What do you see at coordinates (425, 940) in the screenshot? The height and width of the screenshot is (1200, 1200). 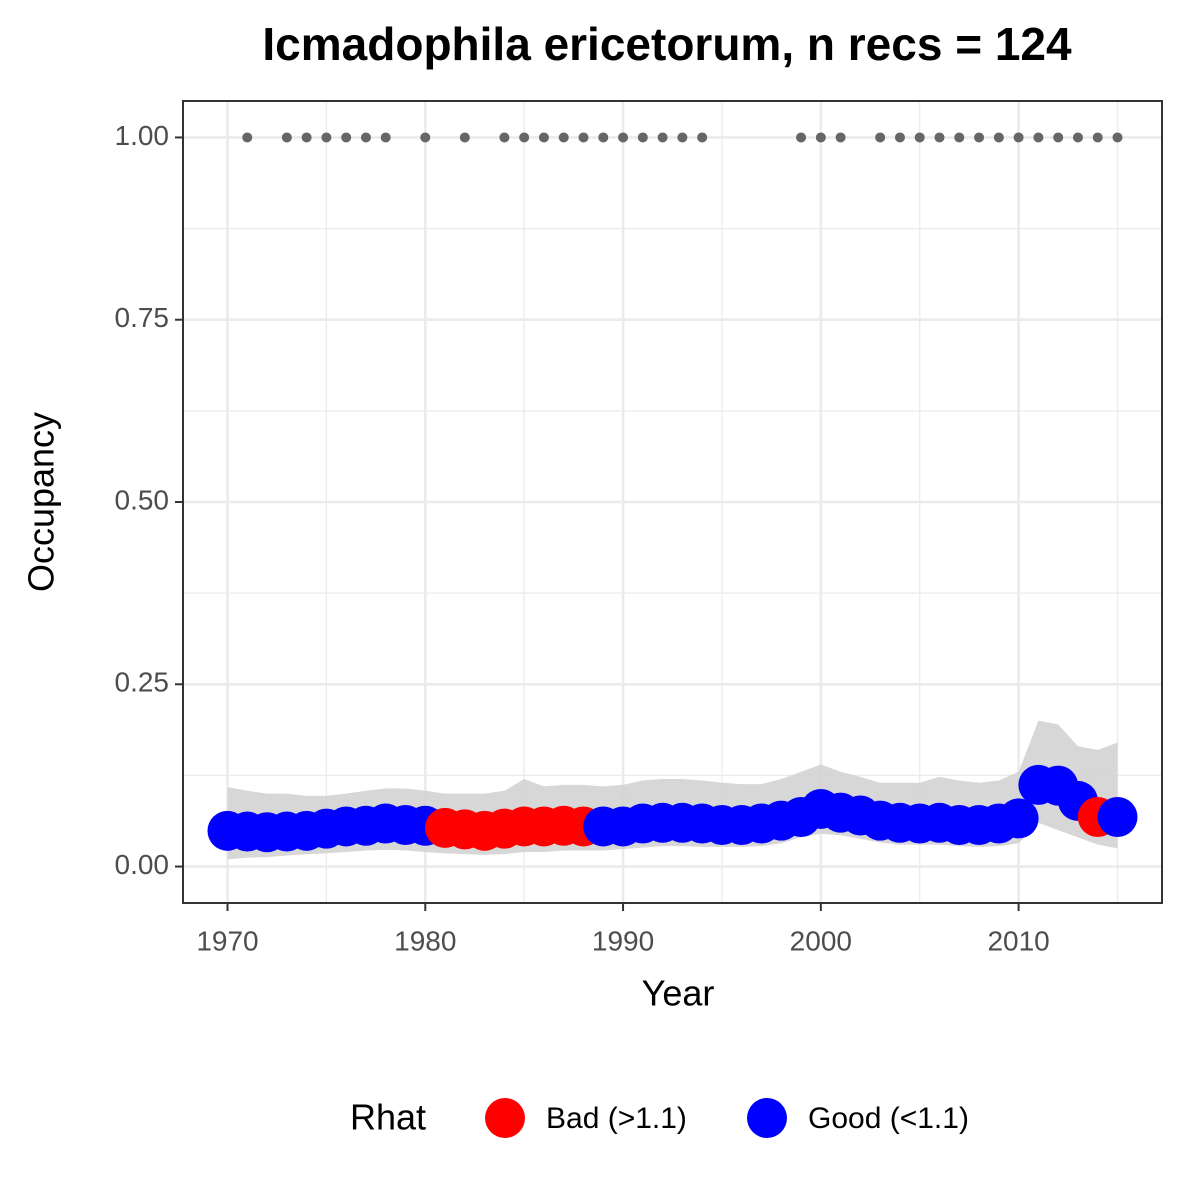 I see `x-tick-label: 1980` at bounding box center [425, 940].